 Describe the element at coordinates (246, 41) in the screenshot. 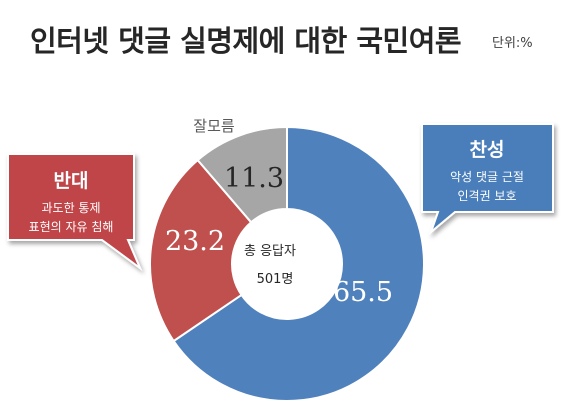

I see `chart-title: 인터넷 댓글 실명제에 대한 국민여론` at that location.